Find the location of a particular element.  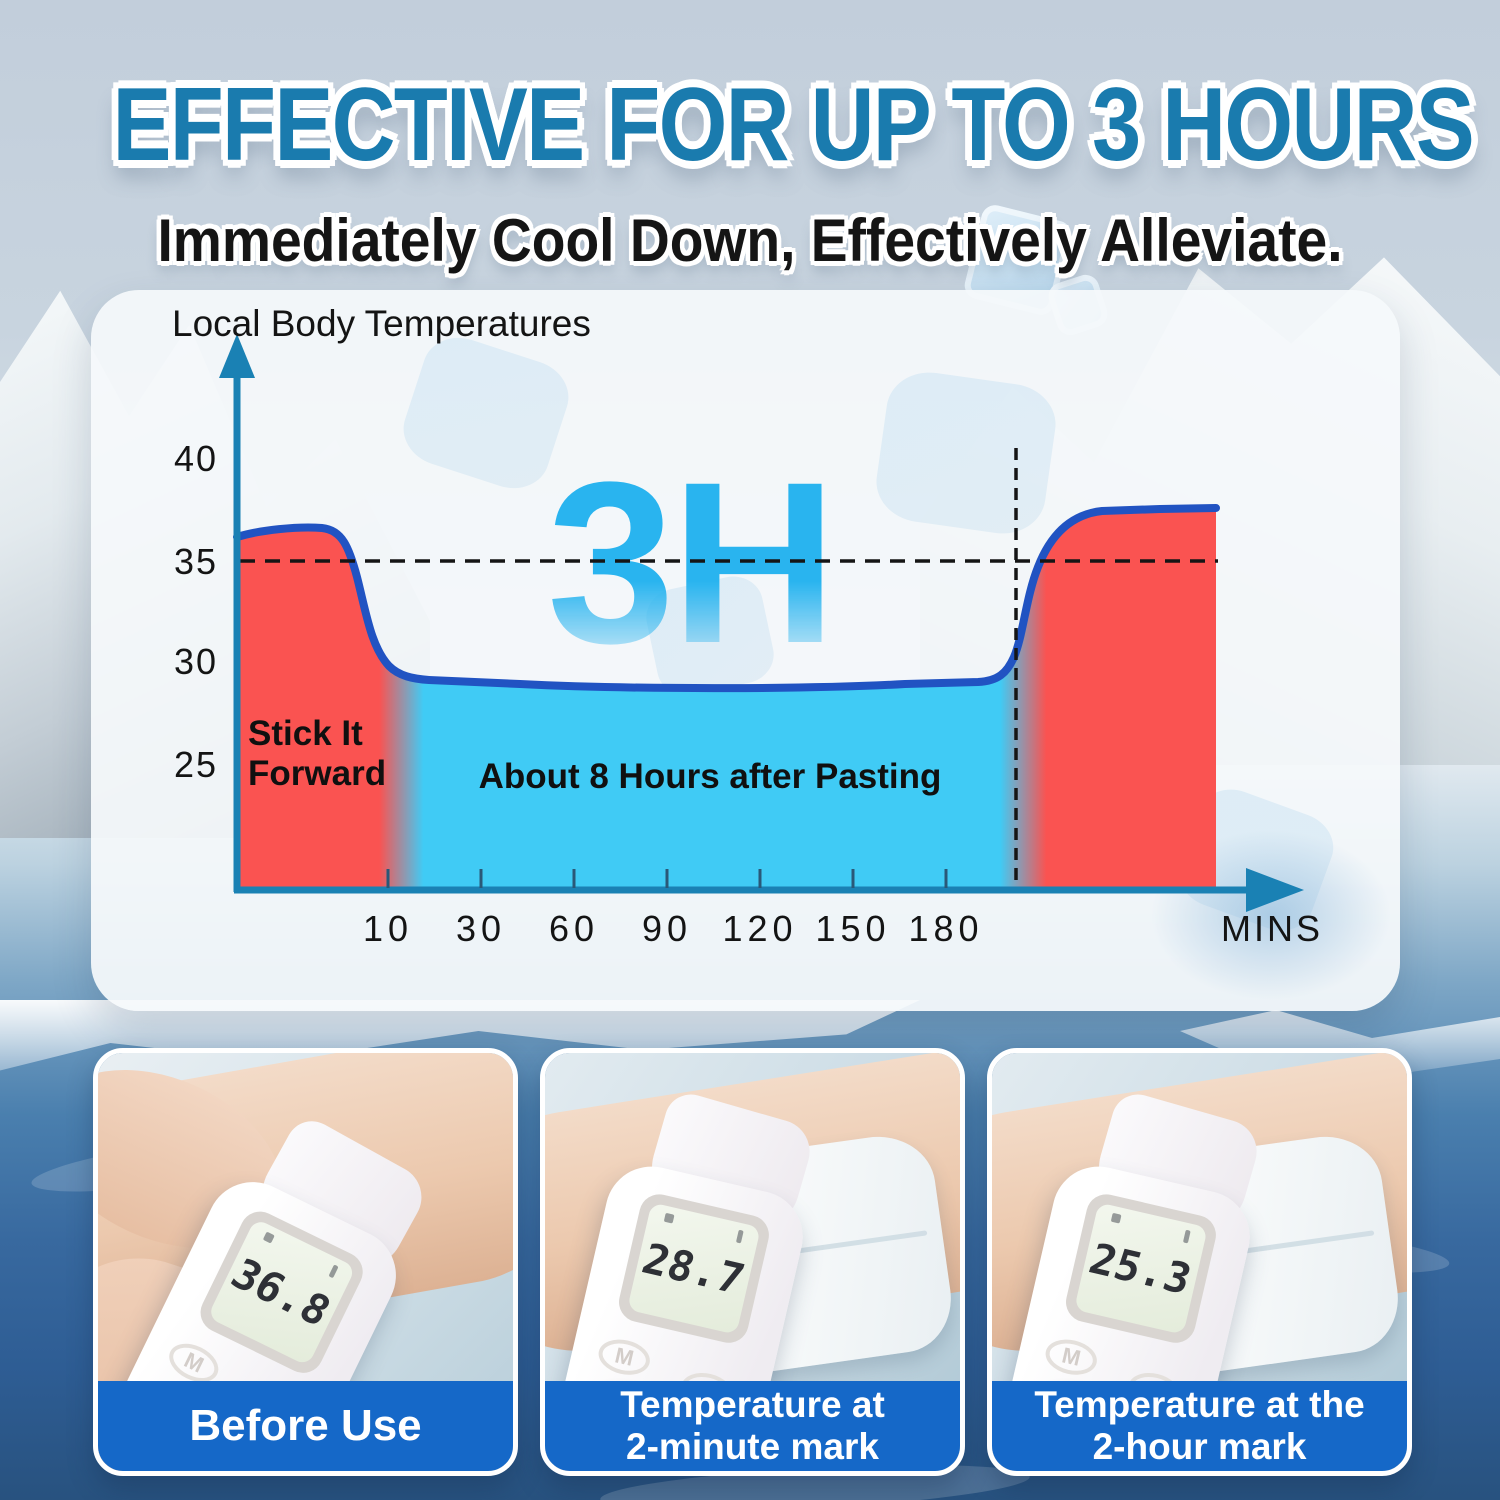

card-caption: Temperature at 2-minute mark is located at coordinates (752, 1426).